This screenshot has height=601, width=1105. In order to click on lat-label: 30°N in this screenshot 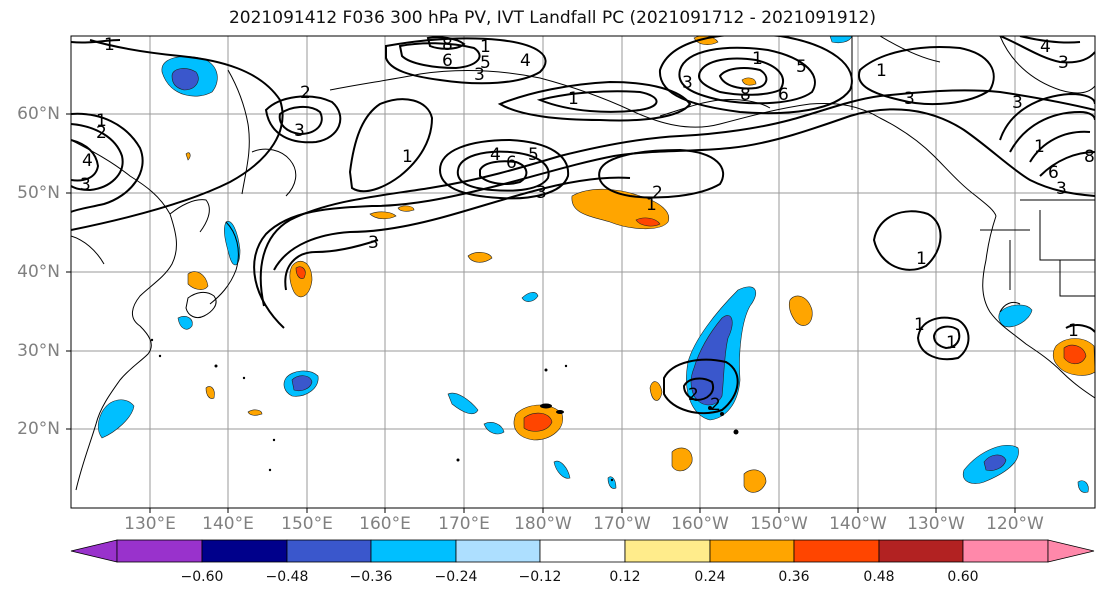, I will do `click(38, 351)`.